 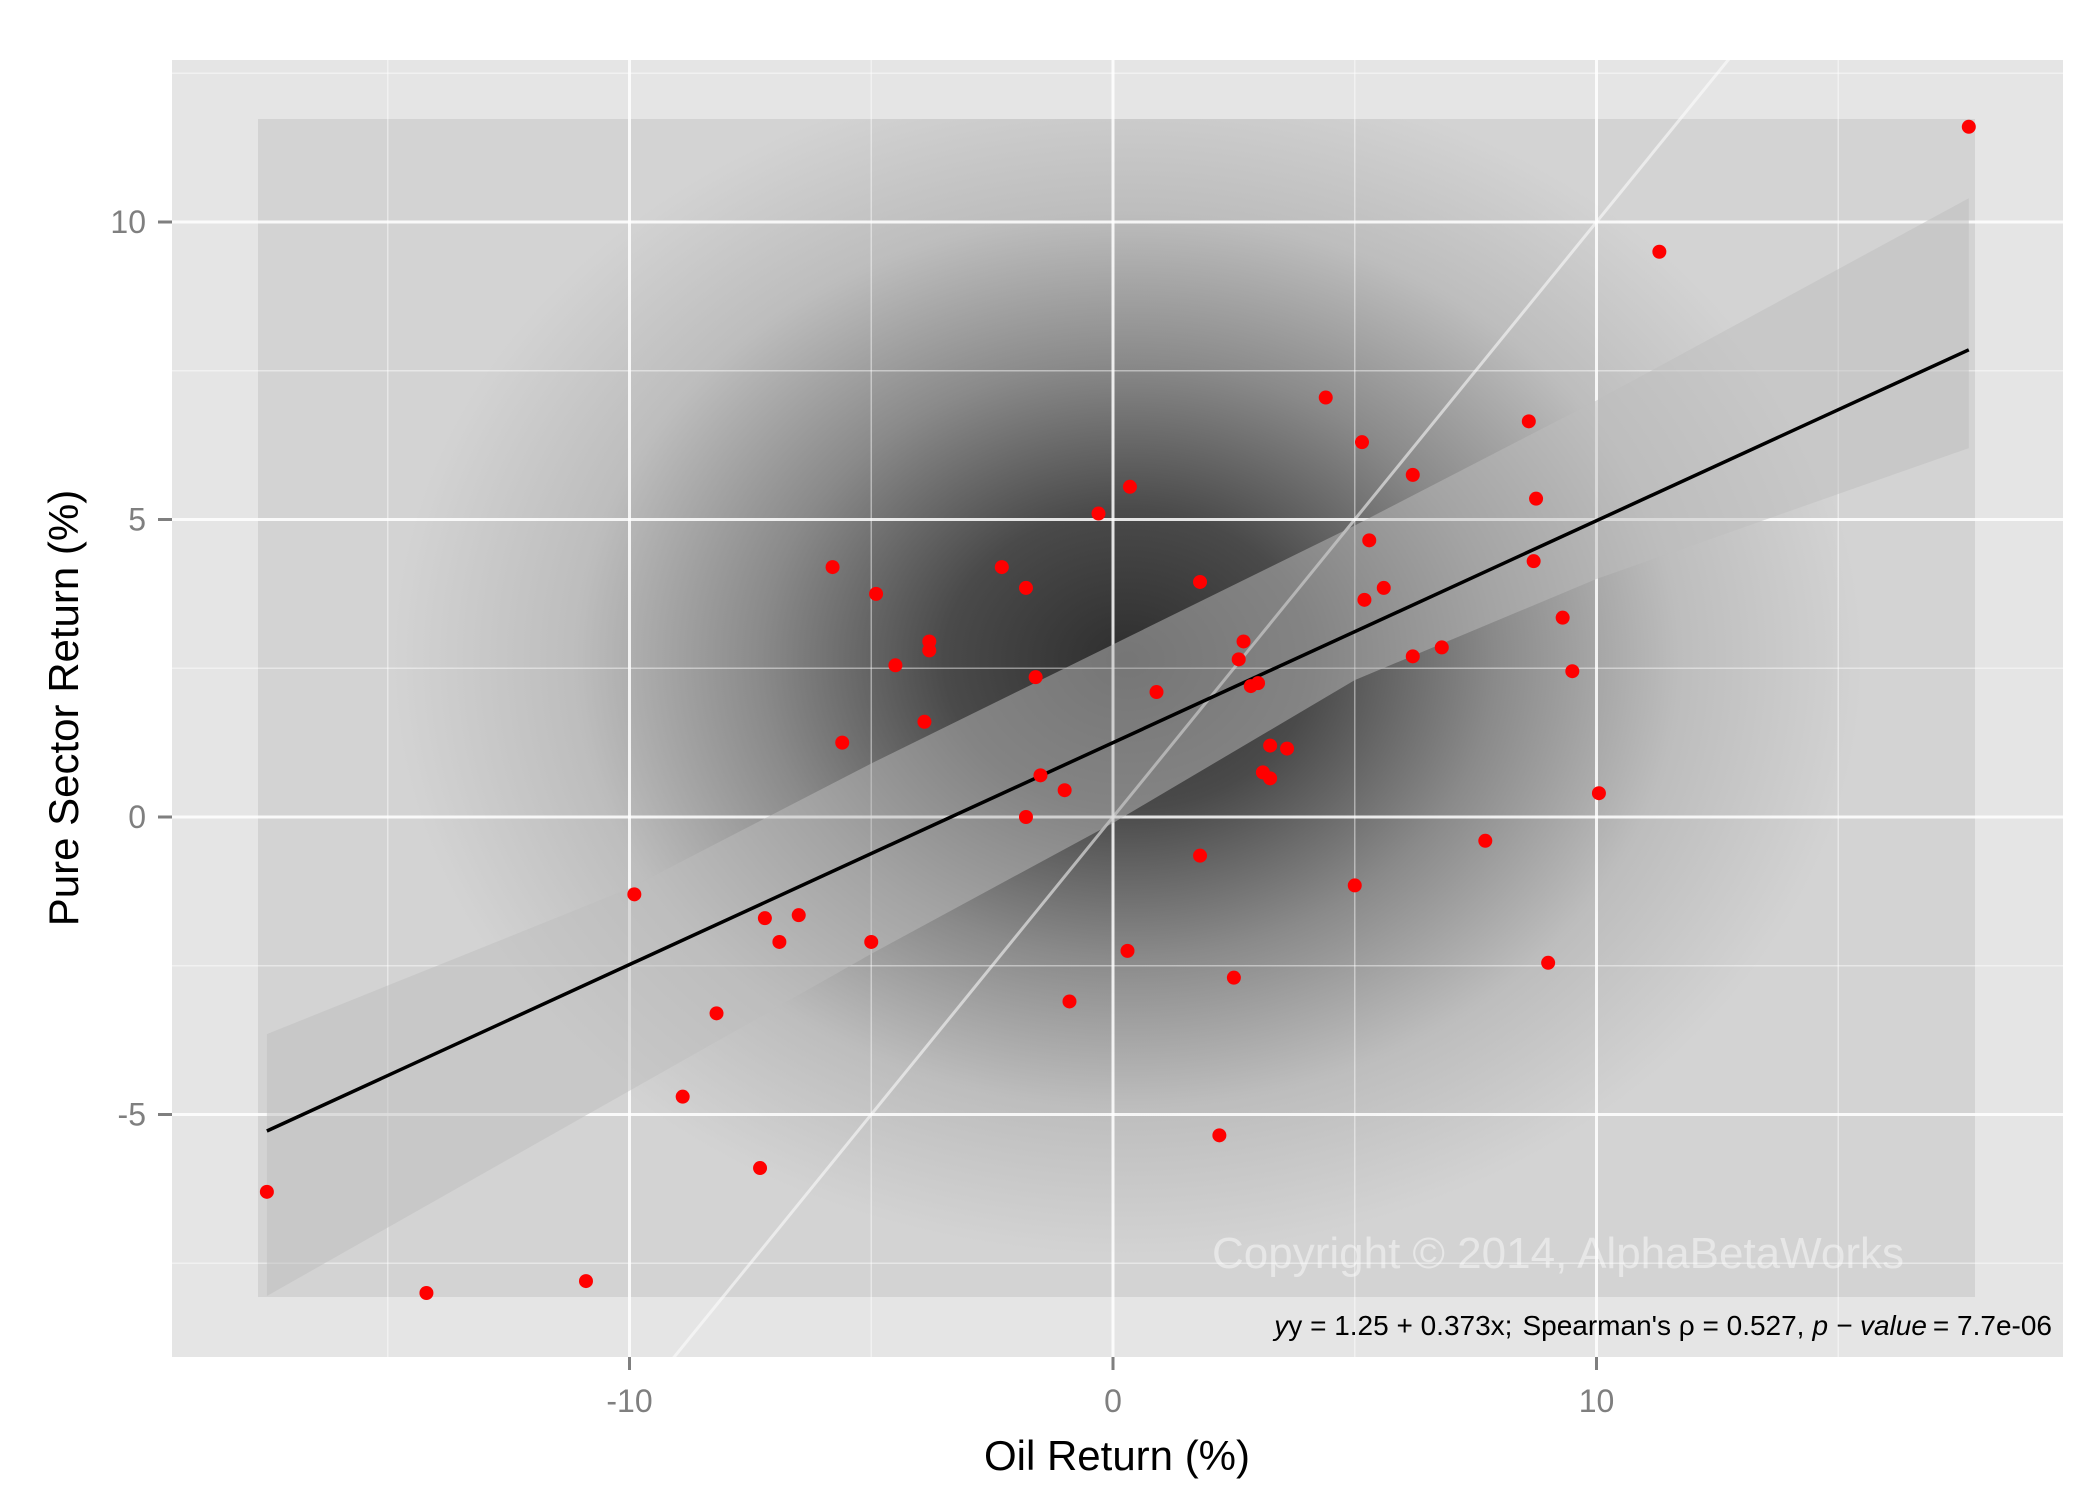 What do you see at coordinates (1992, 1325) in the screenshot?
I see `pvalue-text: = 7.7e-06` at bounding box center [1992, 1325].